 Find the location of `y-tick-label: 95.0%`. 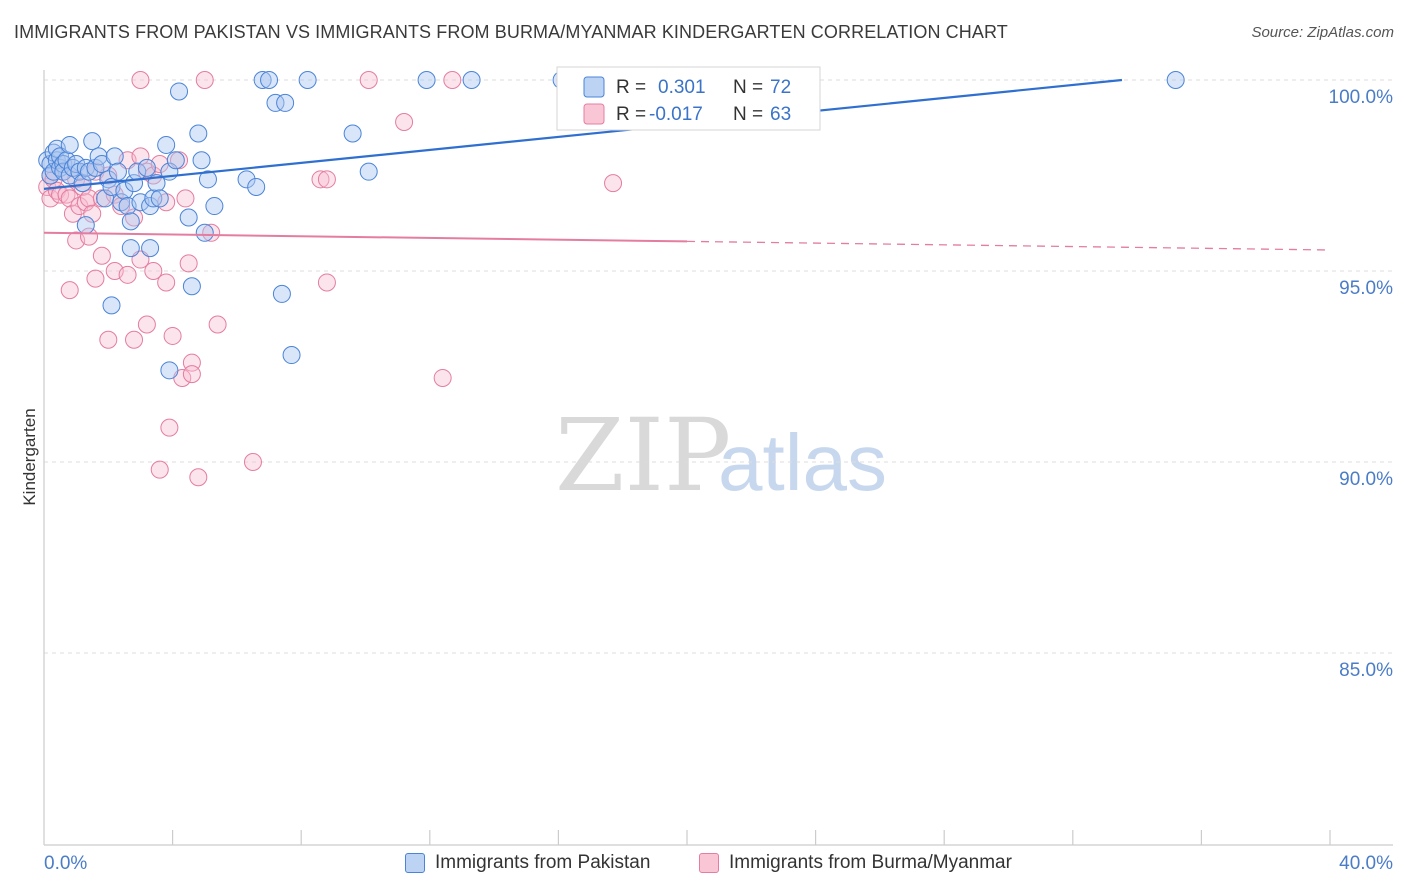

y-tick-label: 95.0% is located at coordinates (1366, 288).